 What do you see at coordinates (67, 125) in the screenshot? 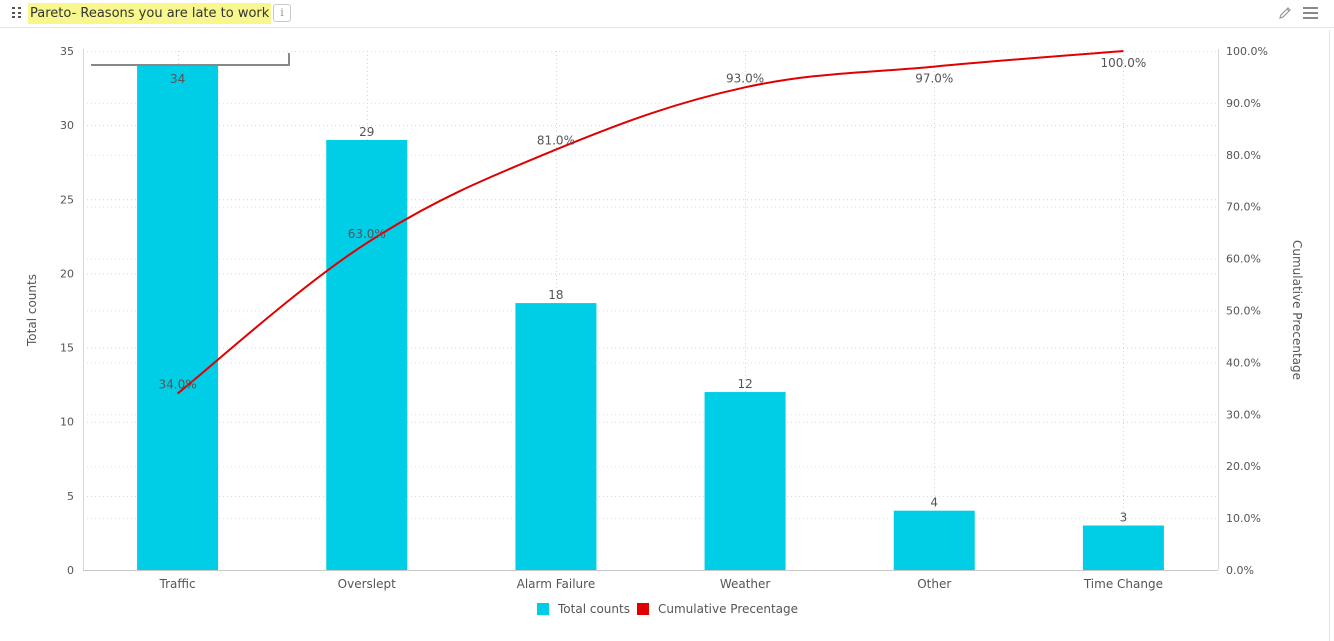
I see `y-tick-label: 30` at bounding box center [67, 125].